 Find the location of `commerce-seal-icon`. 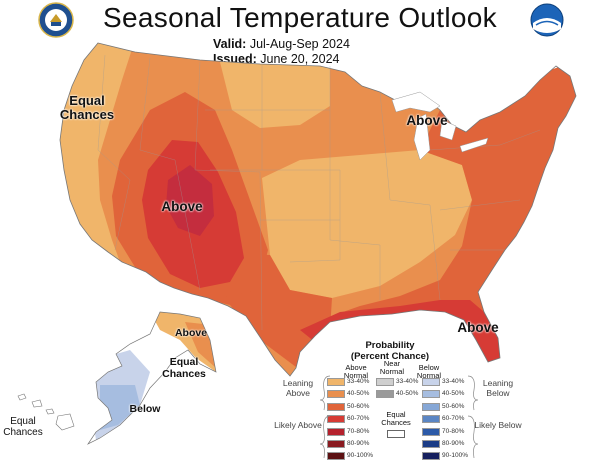

commerce-seal-icon is located at coordinates (56, 20).